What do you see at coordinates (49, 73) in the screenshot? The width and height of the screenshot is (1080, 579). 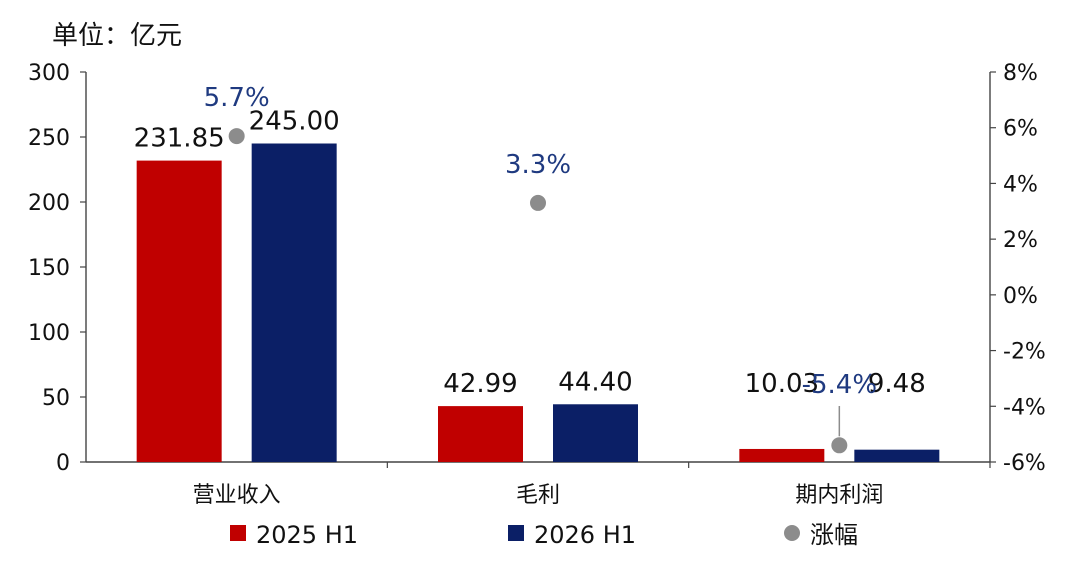 I see `left-tick-label: 300` at bounding box center [49, 73].